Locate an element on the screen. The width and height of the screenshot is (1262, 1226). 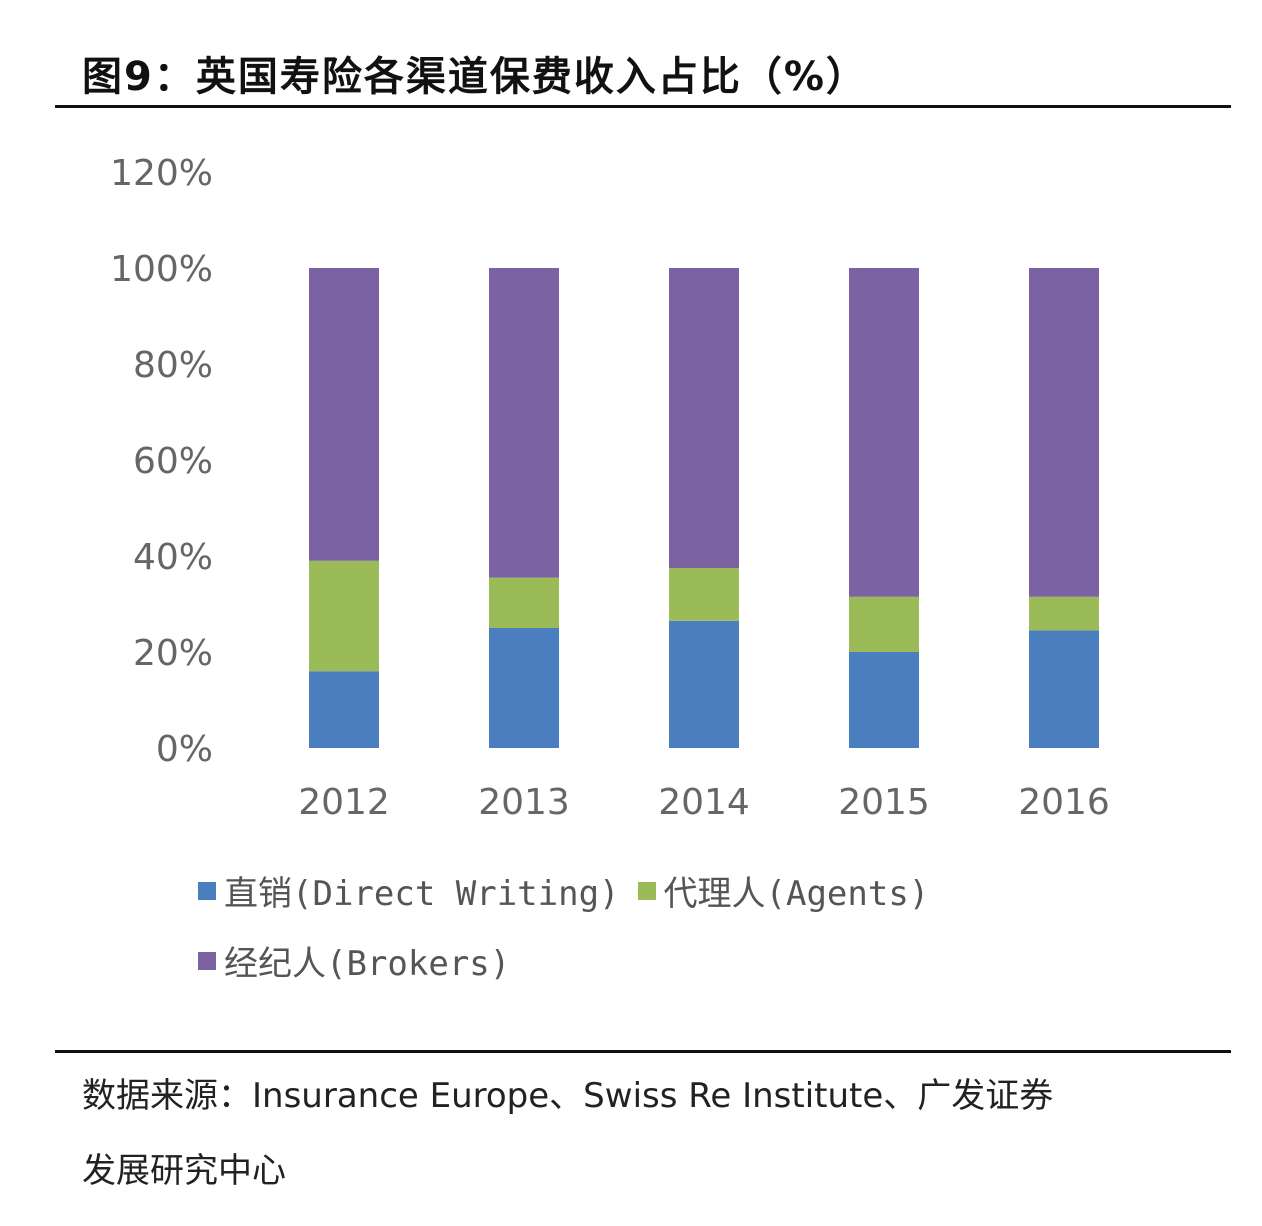
bar-segment-agents-2014 is located at coordinates (704, 594).